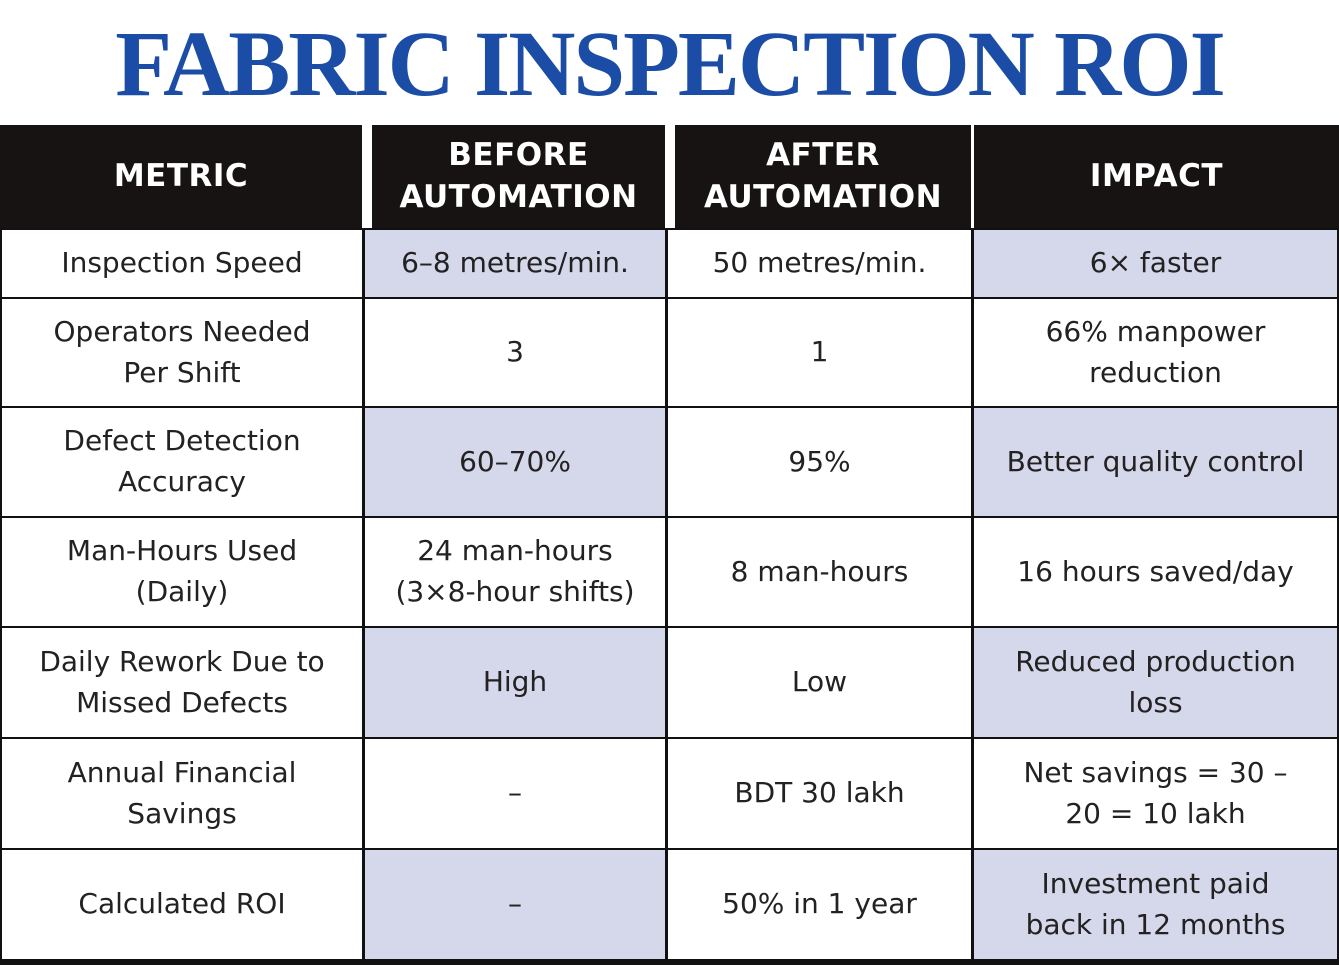  Describe the element at coordinates (181, 903) in the screenshot. I see `cell-metric: Calculated ROI` at that location.